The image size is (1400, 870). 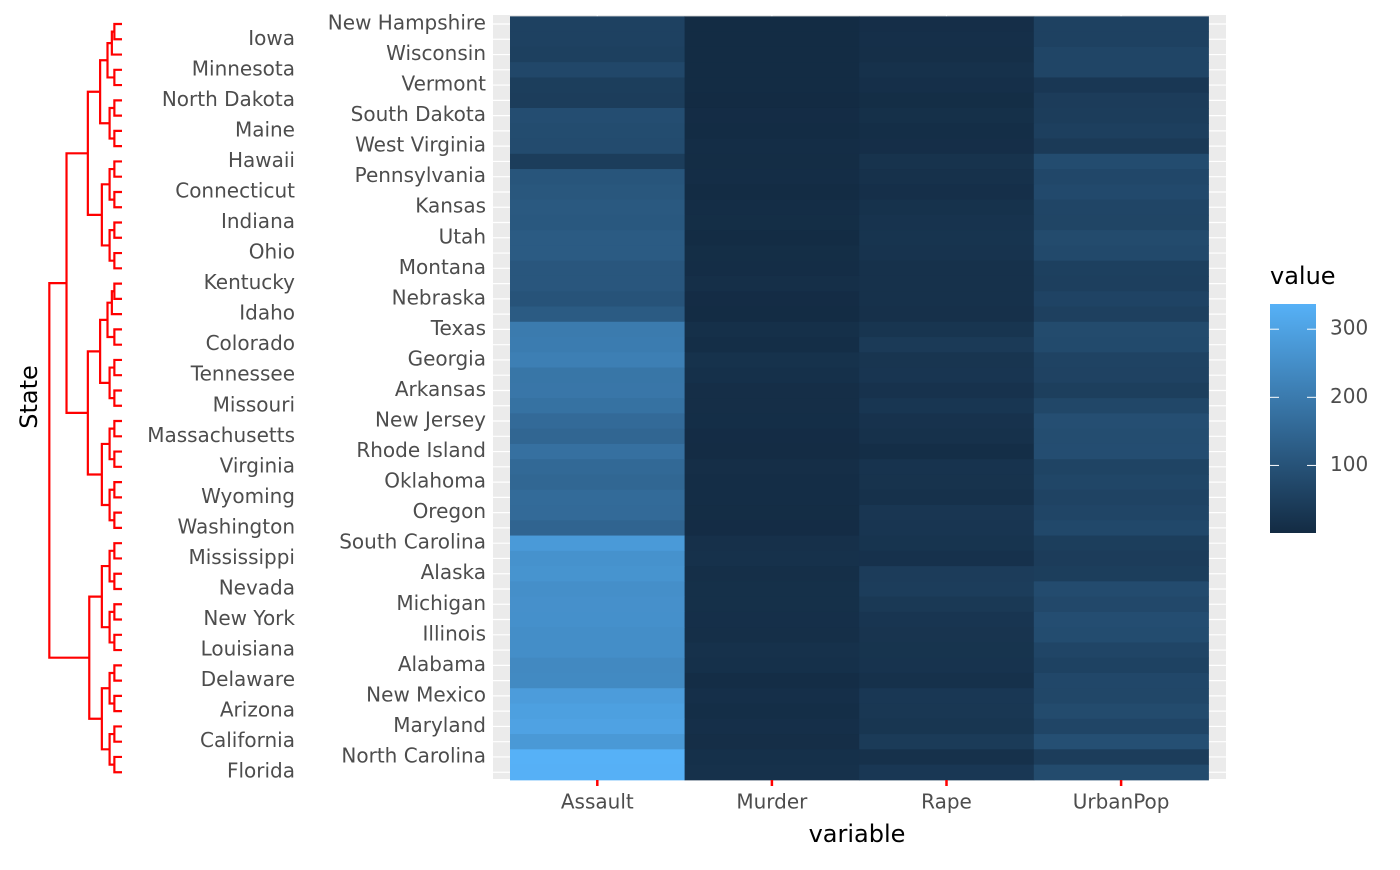 I want to click on y-tick-label: South Carolina, so click(x=412, y=542).